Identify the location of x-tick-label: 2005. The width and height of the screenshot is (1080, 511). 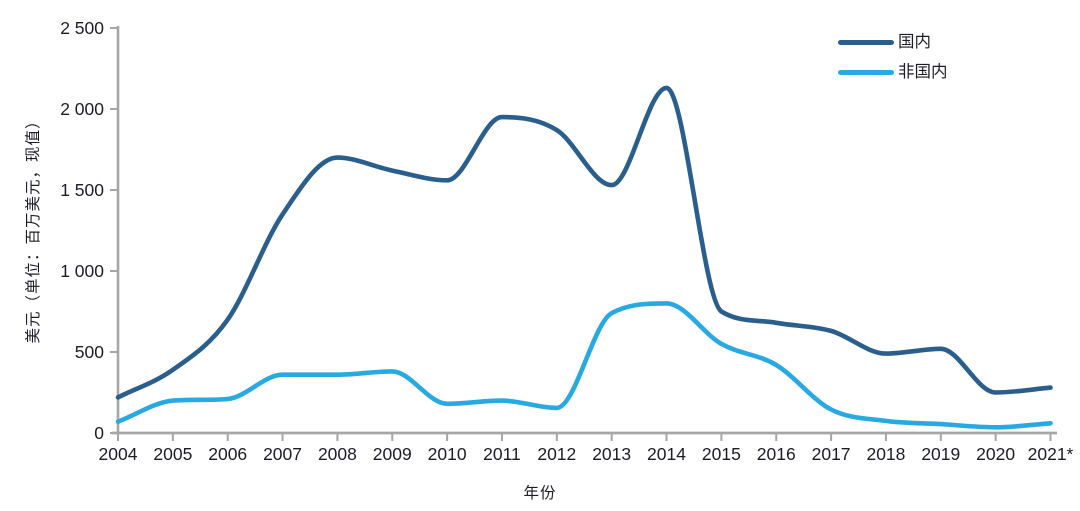
(172, 454).